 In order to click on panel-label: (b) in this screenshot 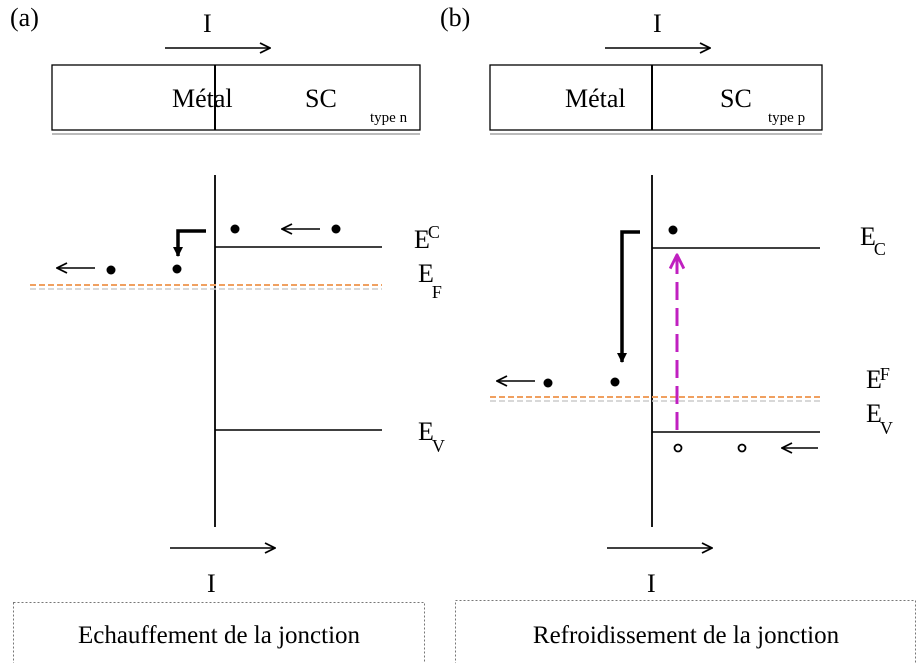, I will do `click(455, 17)`.